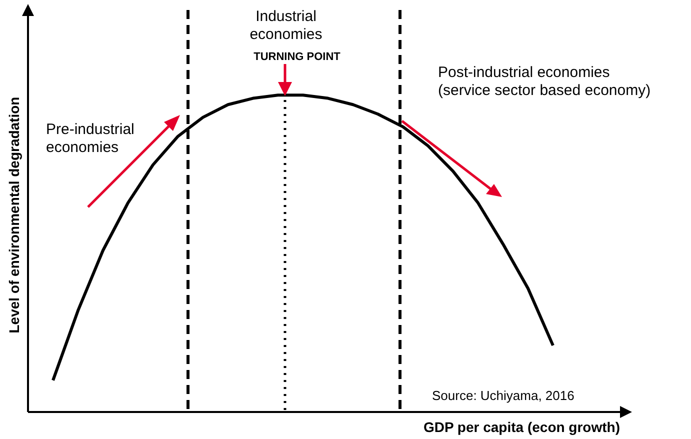  What do you see at coordinates (286, 26) in the screenshot?
I see `text: Industrial economies` at bounding box center [286, 26].